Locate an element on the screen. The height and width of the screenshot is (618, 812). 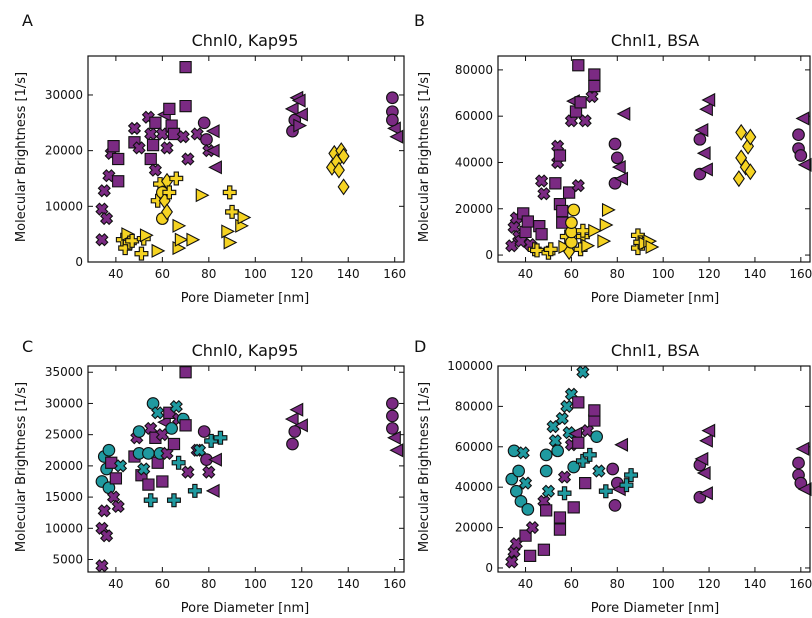
panel-d-xtick-label: 100 is located at coordinates (663, 584).